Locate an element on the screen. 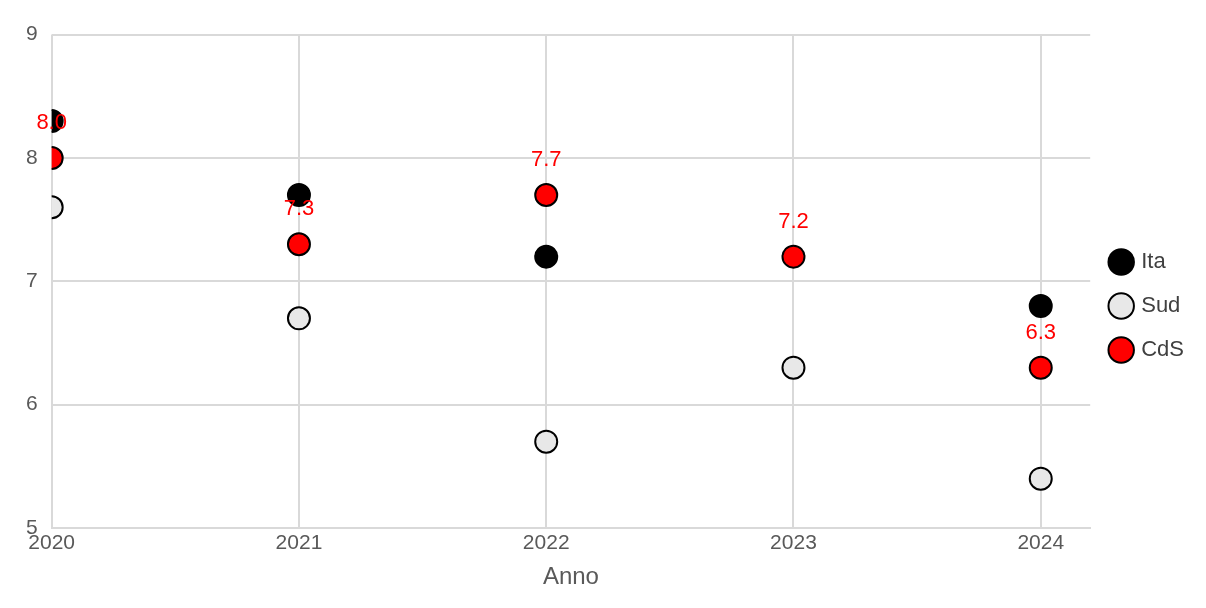 The image size is (1206, 608). legend-label: Ita is located at coordinates (1154, 261).